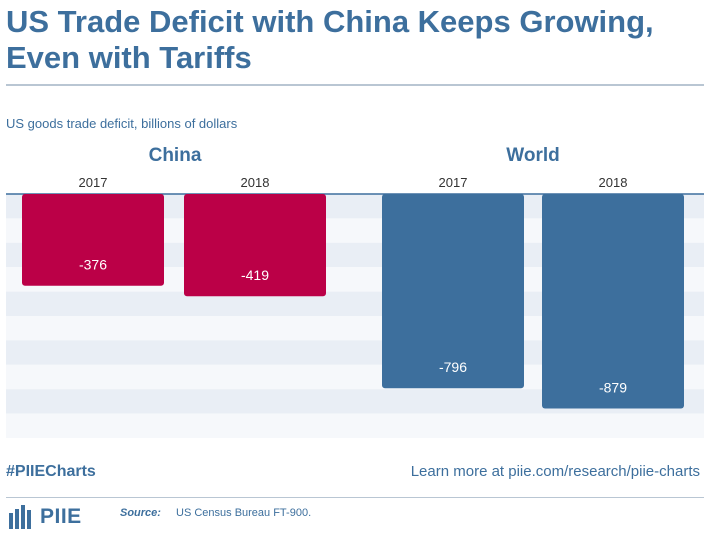 The width and height of the screenshot is (704, 533). What do you see at coordinates (61, 516) in the screenshot?
I see `logo-text: PIIE` at bounding box center [61, 516].